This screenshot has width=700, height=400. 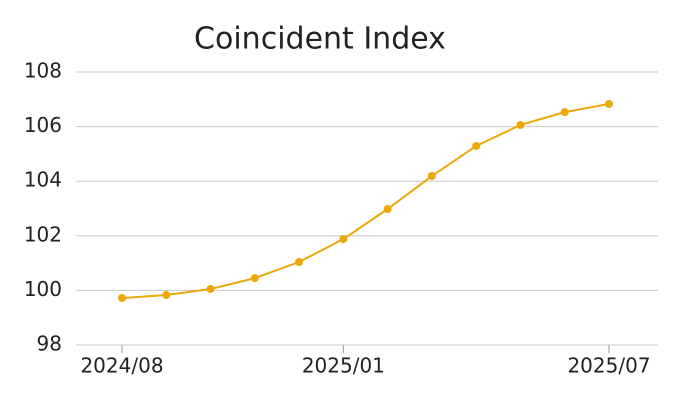 I want to click on x-tick-label: 2025/01, so click(x=343, y=366).